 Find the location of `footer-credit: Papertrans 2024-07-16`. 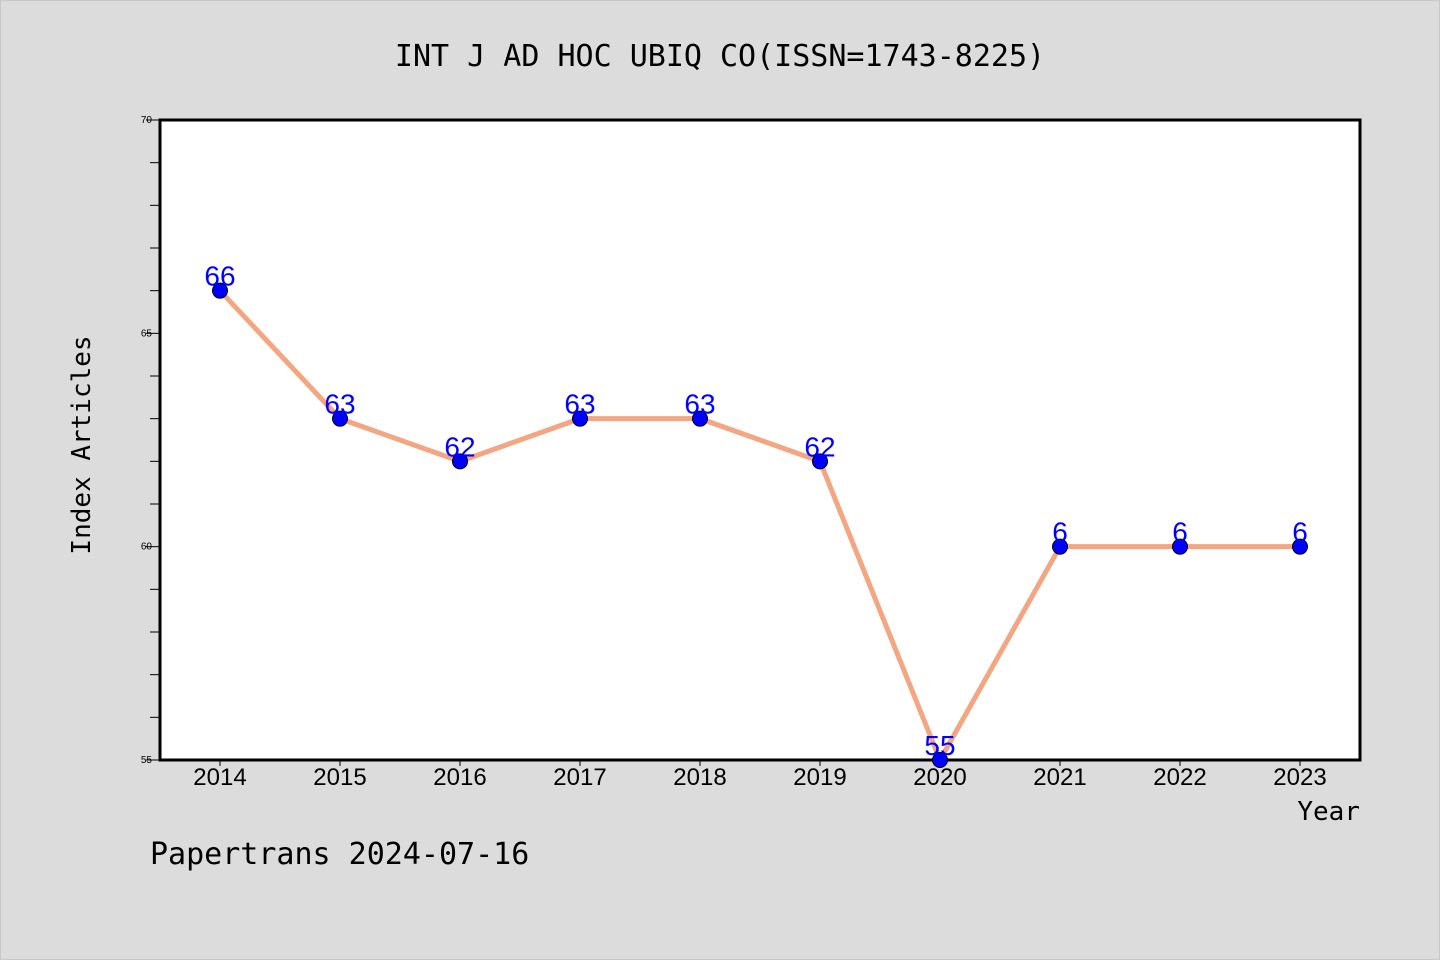

footer-credit: Papertrans 2024-07-16 is located at coordinates (339, 854).